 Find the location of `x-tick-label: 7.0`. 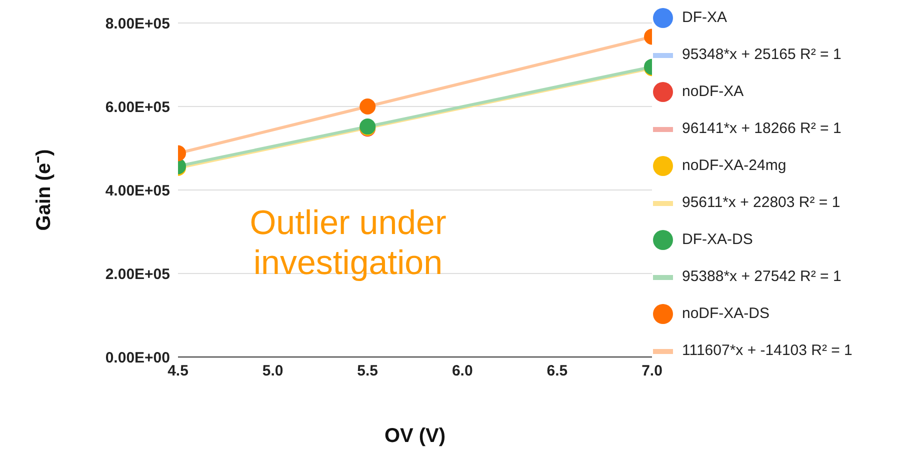

x-tick-label: 7.0 is located at coordinates (652, 371).